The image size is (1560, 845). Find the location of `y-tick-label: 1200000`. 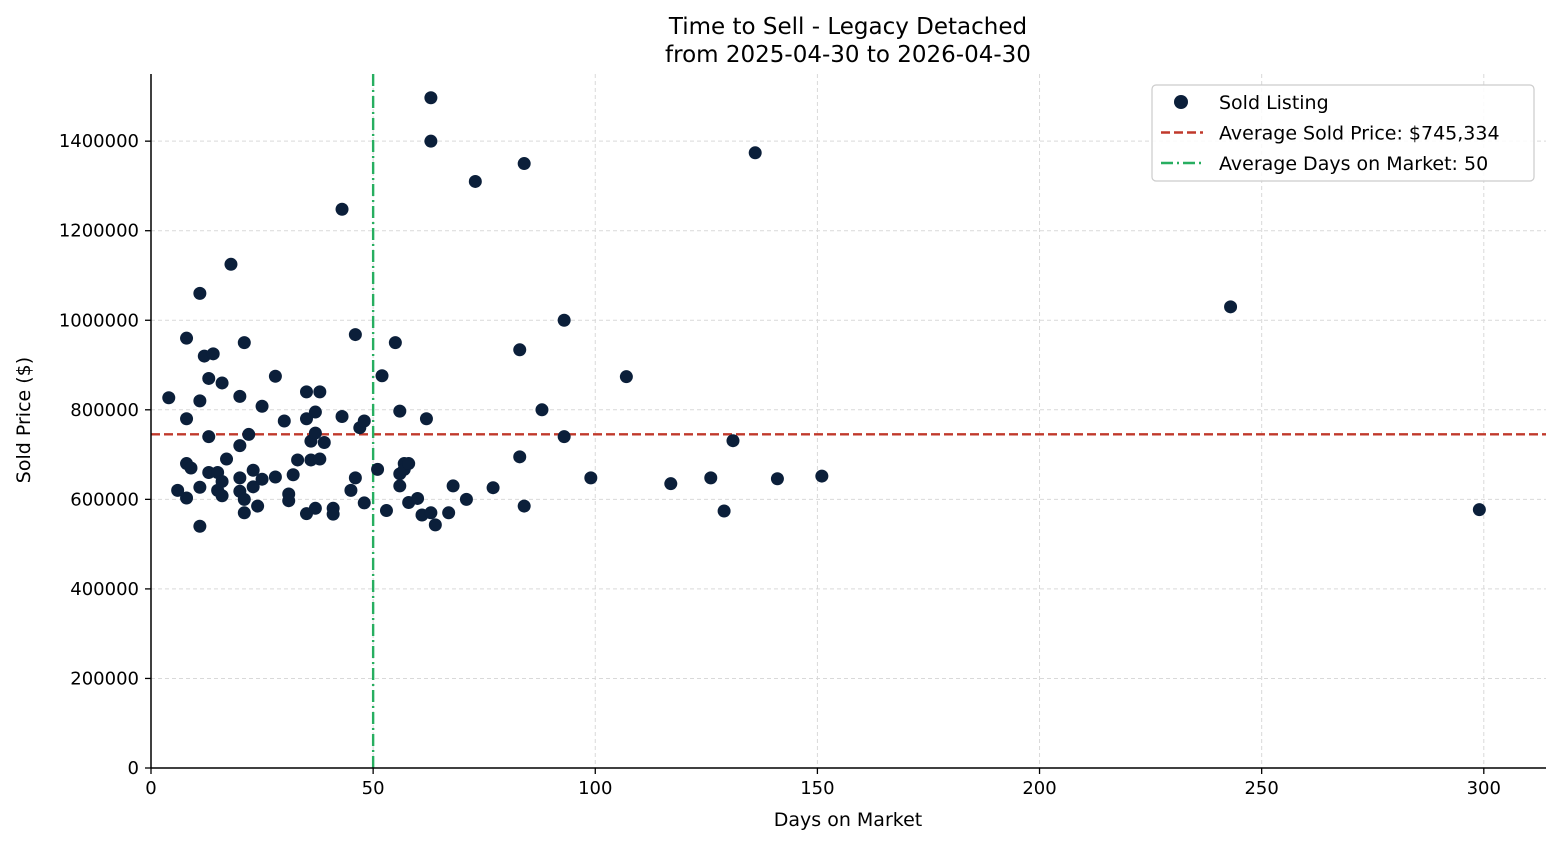

y-tick-label: 1200000 is located at coordinates (99, 231).